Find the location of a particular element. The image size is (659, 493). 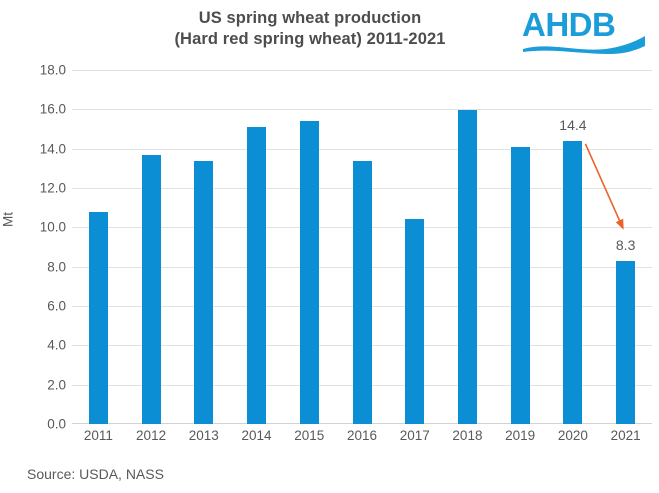

x-axis-tick-label-2011: 2011 is located at coordinates (98, 435).